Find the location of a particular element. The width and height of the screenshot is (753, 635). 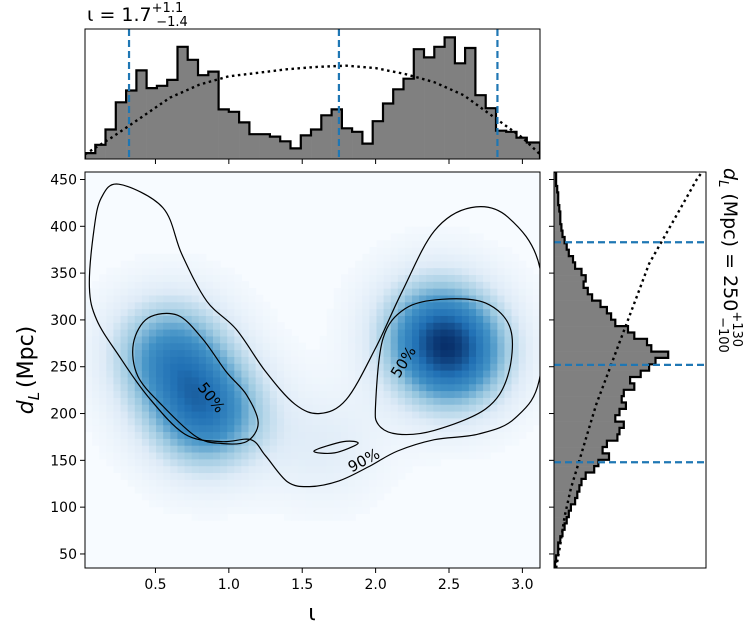

contour-line is located at coordinates (195, 378).